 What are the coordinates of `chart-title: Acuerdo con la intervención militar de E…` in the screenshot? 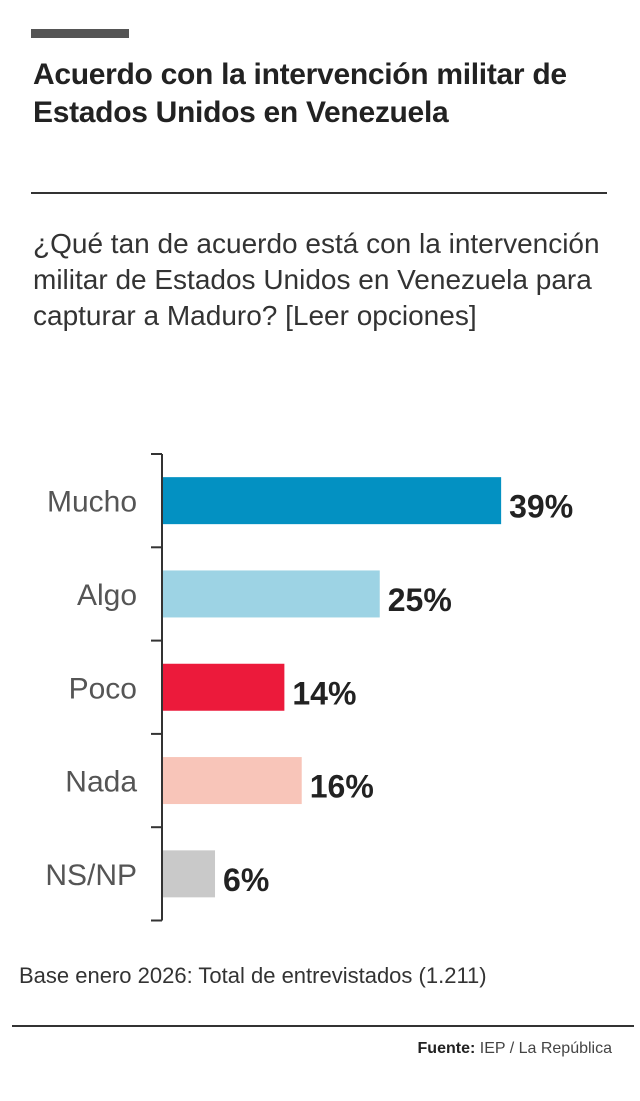 It's located at (300, 93).